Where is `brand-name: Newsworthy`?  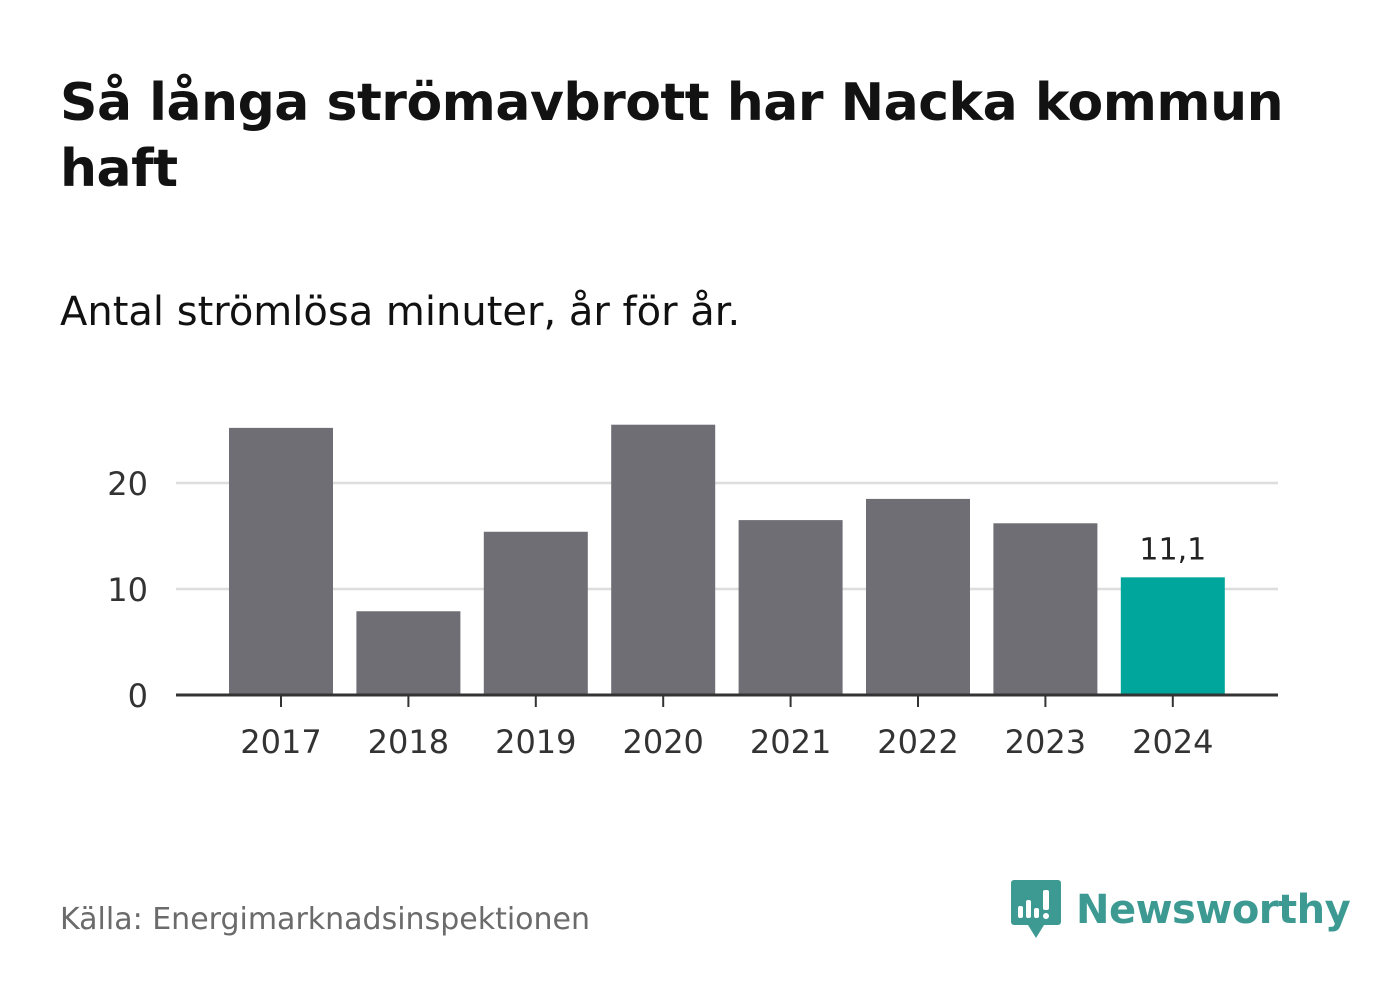
brand-name: Newsworthy is located at coordinates (1213, 910).